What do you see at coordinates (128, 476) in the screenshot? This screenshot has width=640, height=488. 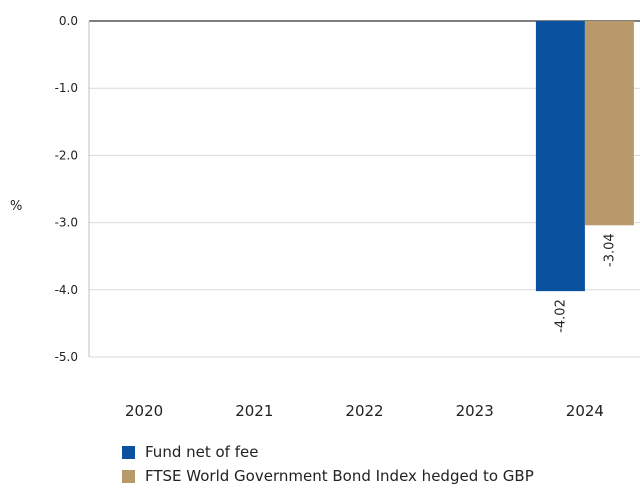 I see `legend-swatch-index` at bounding box center [128, 476].